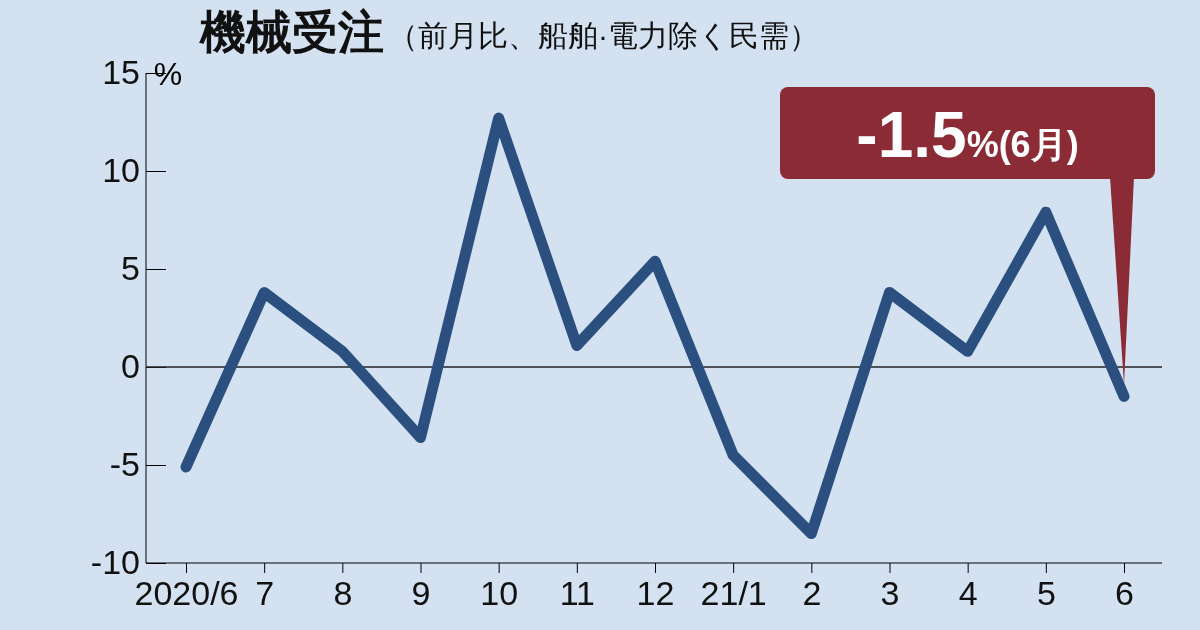 The height and width of the screenshot is (630, 1200). I want to click on y-tick-label: 5, so click(130, 268).